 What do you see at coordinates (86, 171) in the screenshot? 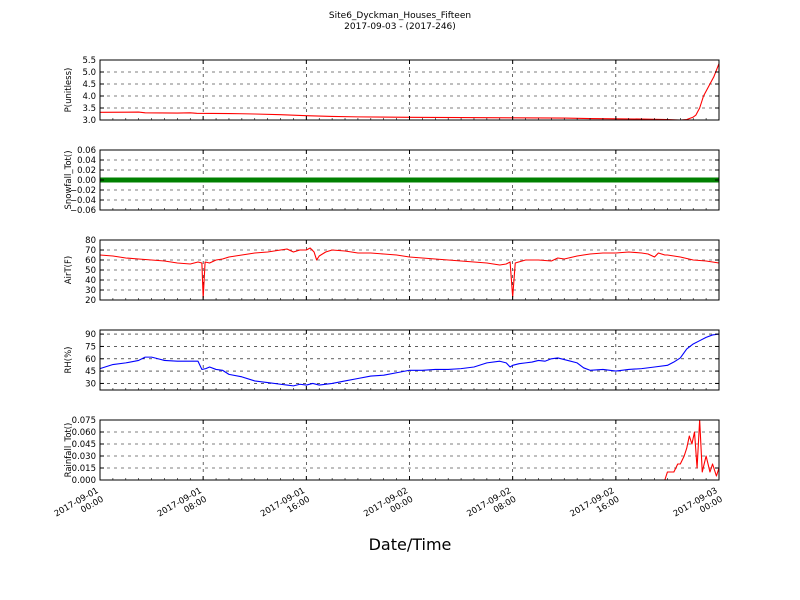
I see `y-tick-label: 0.02` at bounding box center [86, 171].